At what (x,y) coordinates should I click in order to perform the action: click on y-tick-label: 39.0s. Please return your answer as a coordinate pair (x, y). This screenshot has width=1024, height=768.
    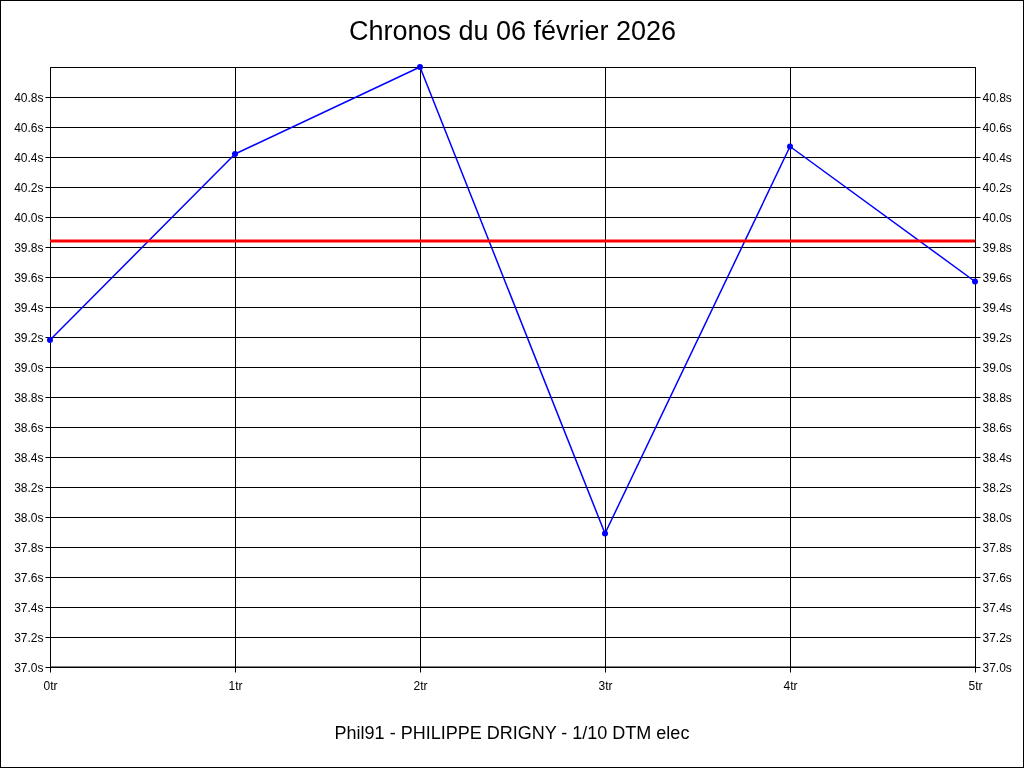
    Looking at the image, I should click on (29, 367).